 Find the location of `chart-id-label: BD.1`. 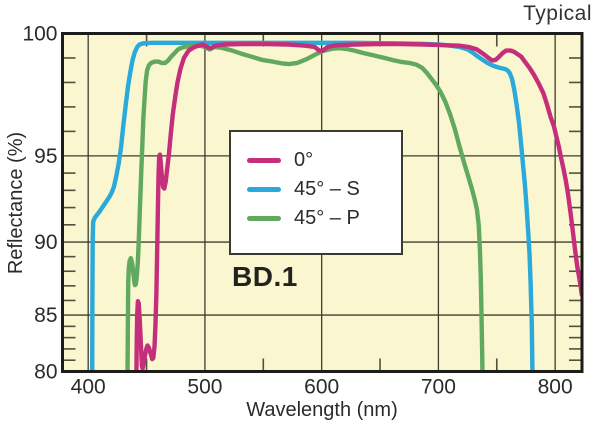

chart-id-label: BD.1 is located at coordinates (265, 276).